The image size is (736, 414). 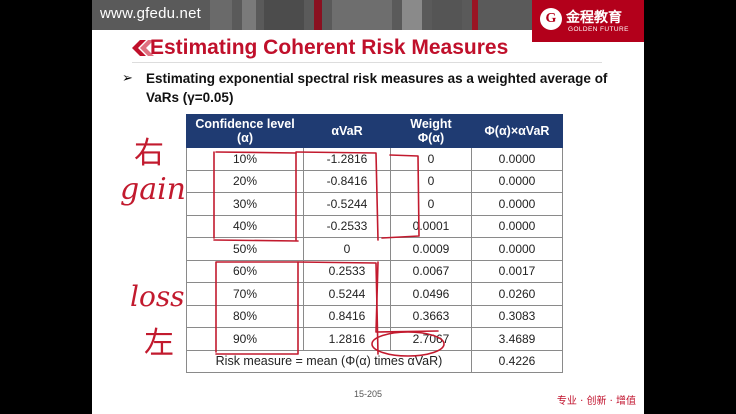 What do you see at coordinates (245, 204) in the screenshot?
I see `cell-confidence: 30%` at bounding box center [245, 204].